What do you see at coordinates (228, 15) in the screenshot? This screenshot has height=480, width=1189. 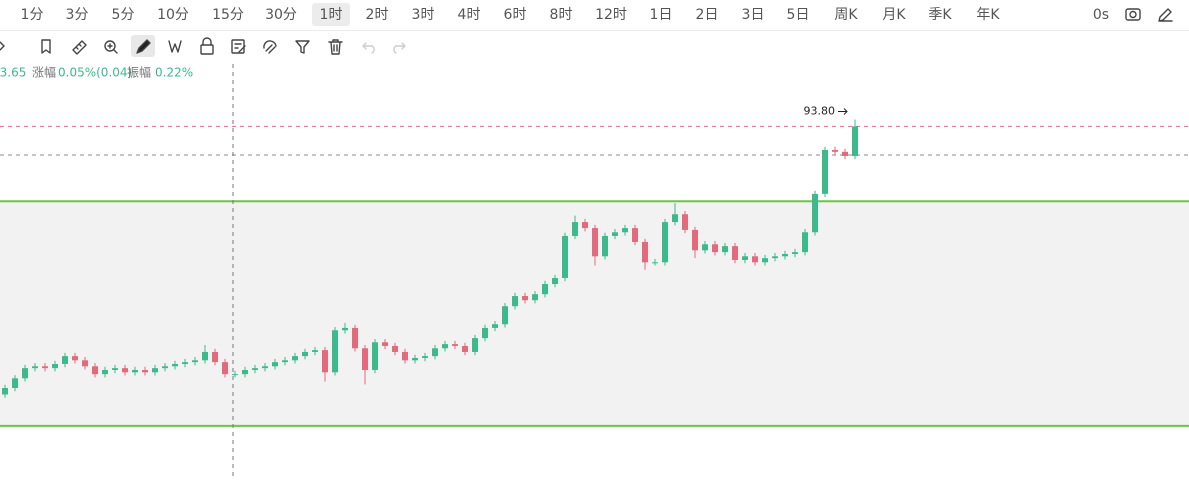 I see `interval-tab: 15分` at bounding box center [228, 15].